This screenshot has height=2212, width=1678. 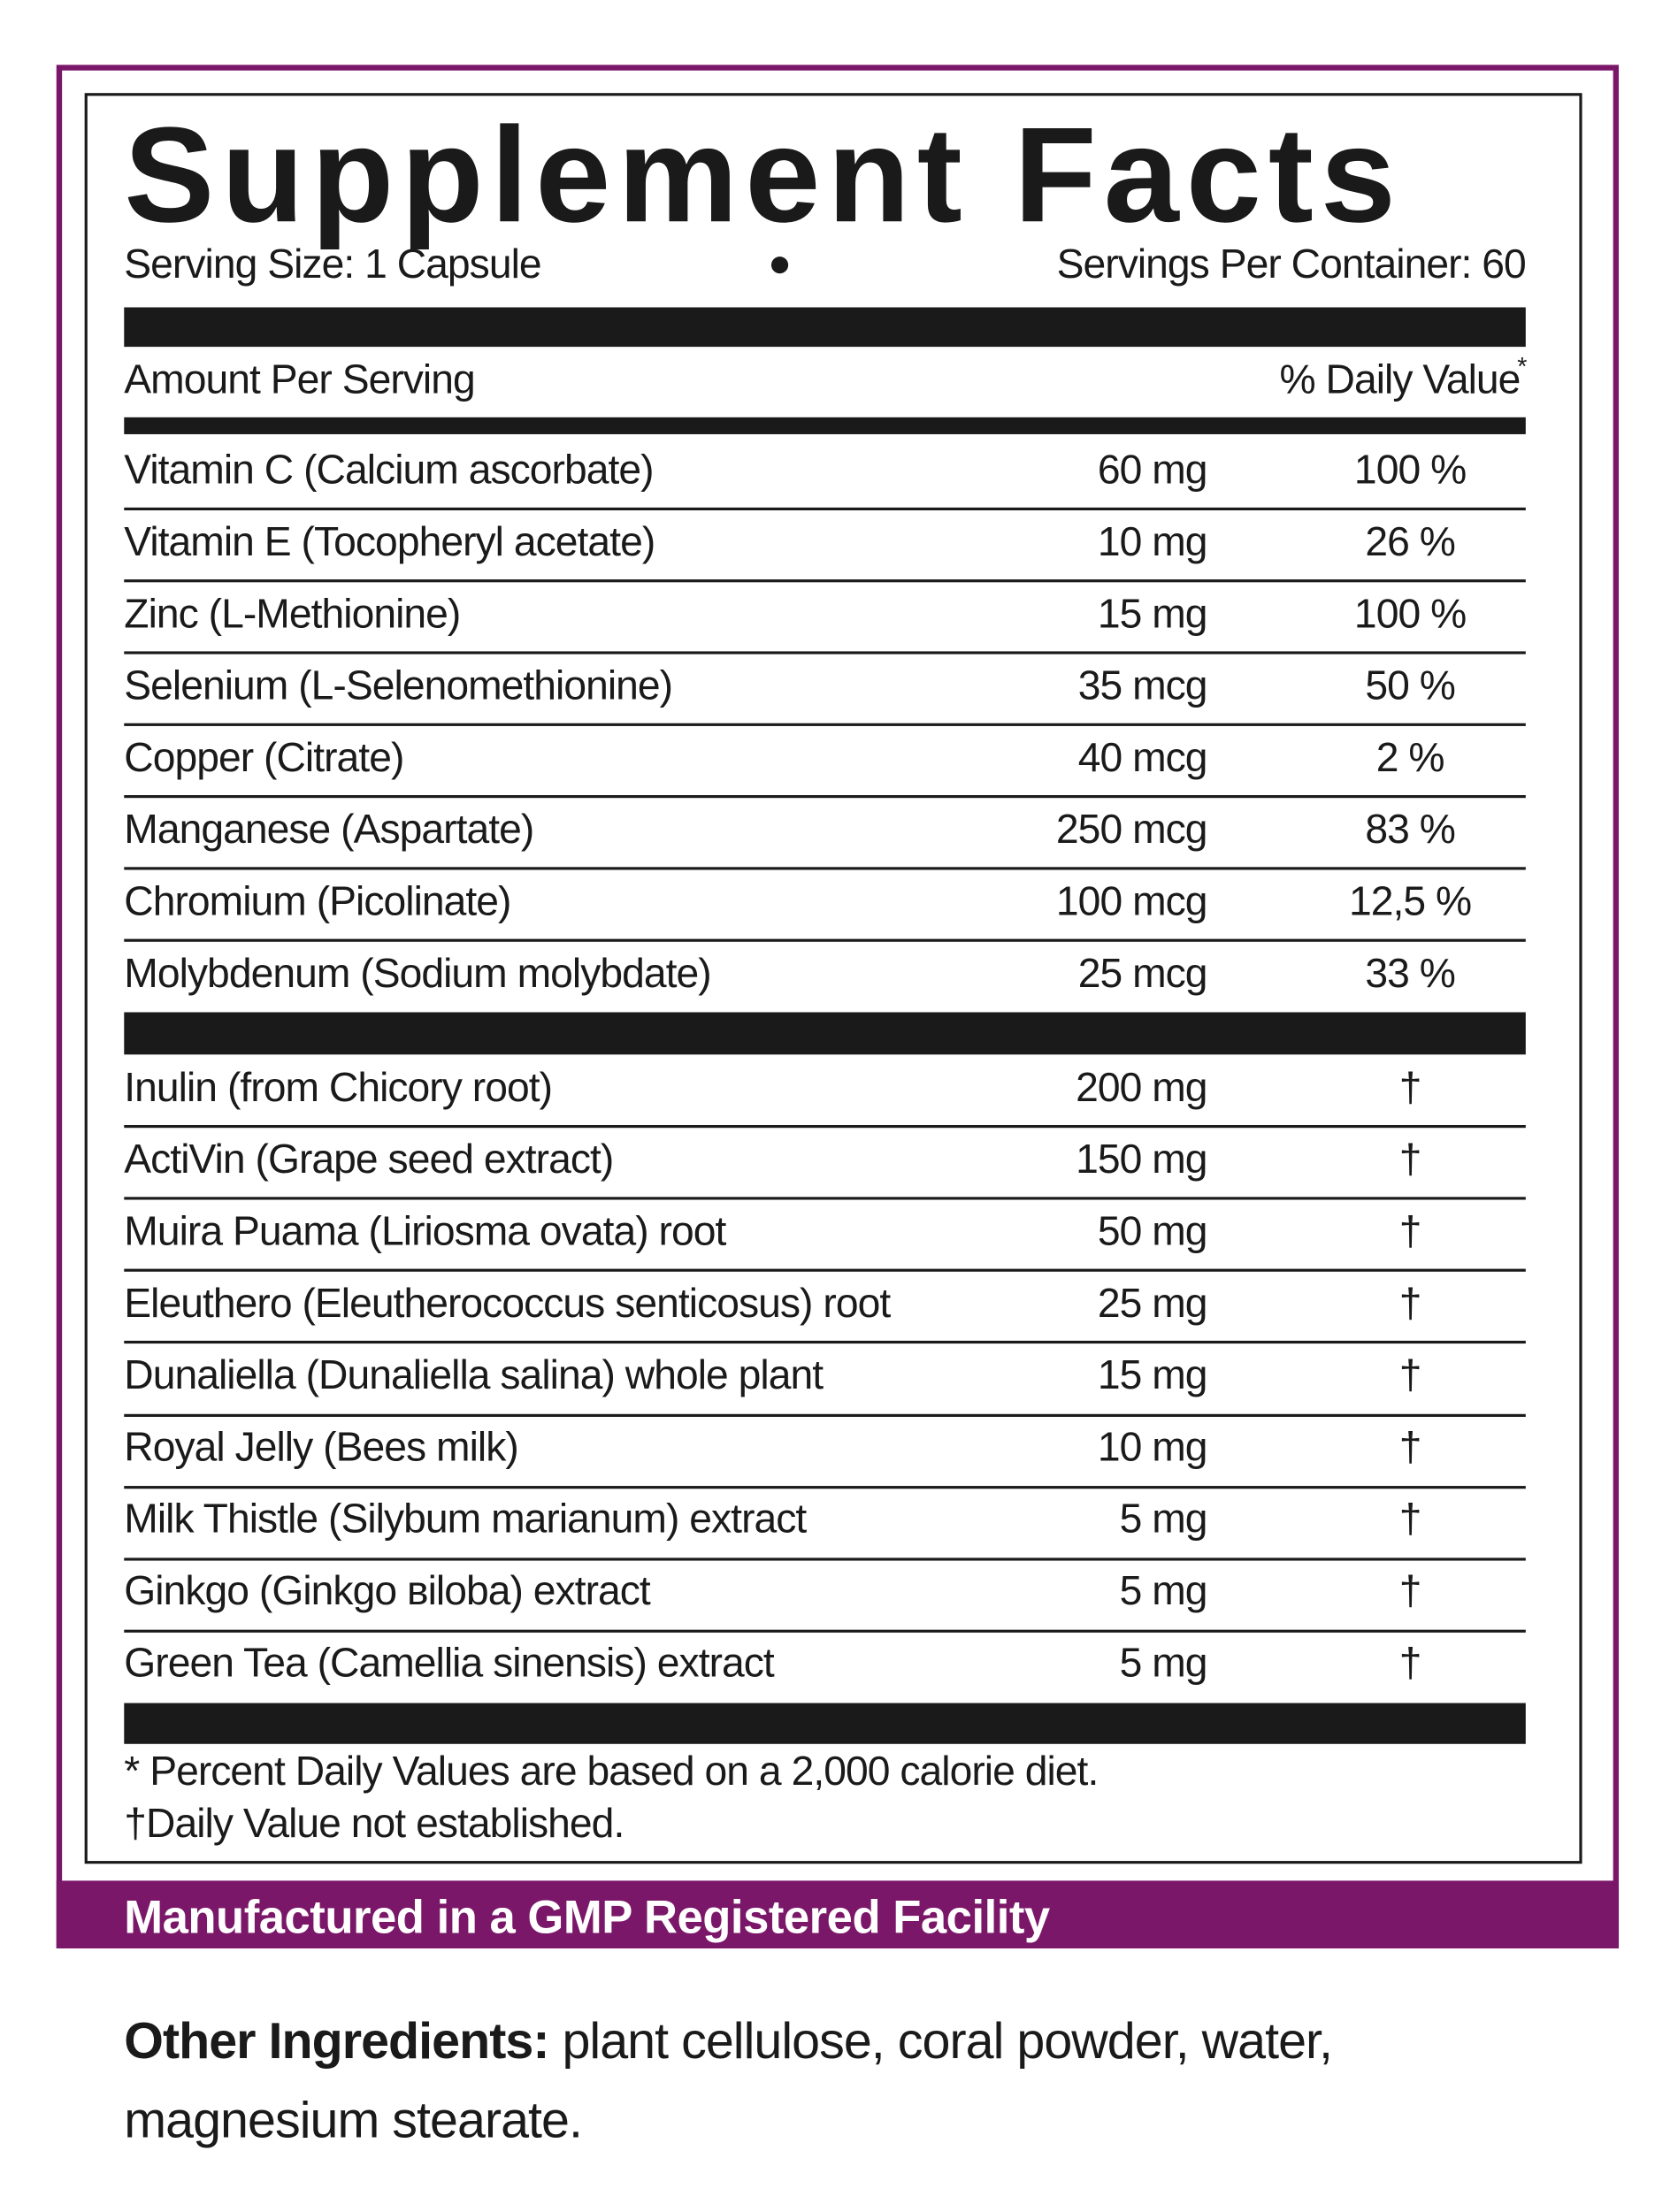 What do you see at coordinates (1411, 830) in the screenshot?
I see `daily-value: 83 %` at bounding box center [1411, 830].